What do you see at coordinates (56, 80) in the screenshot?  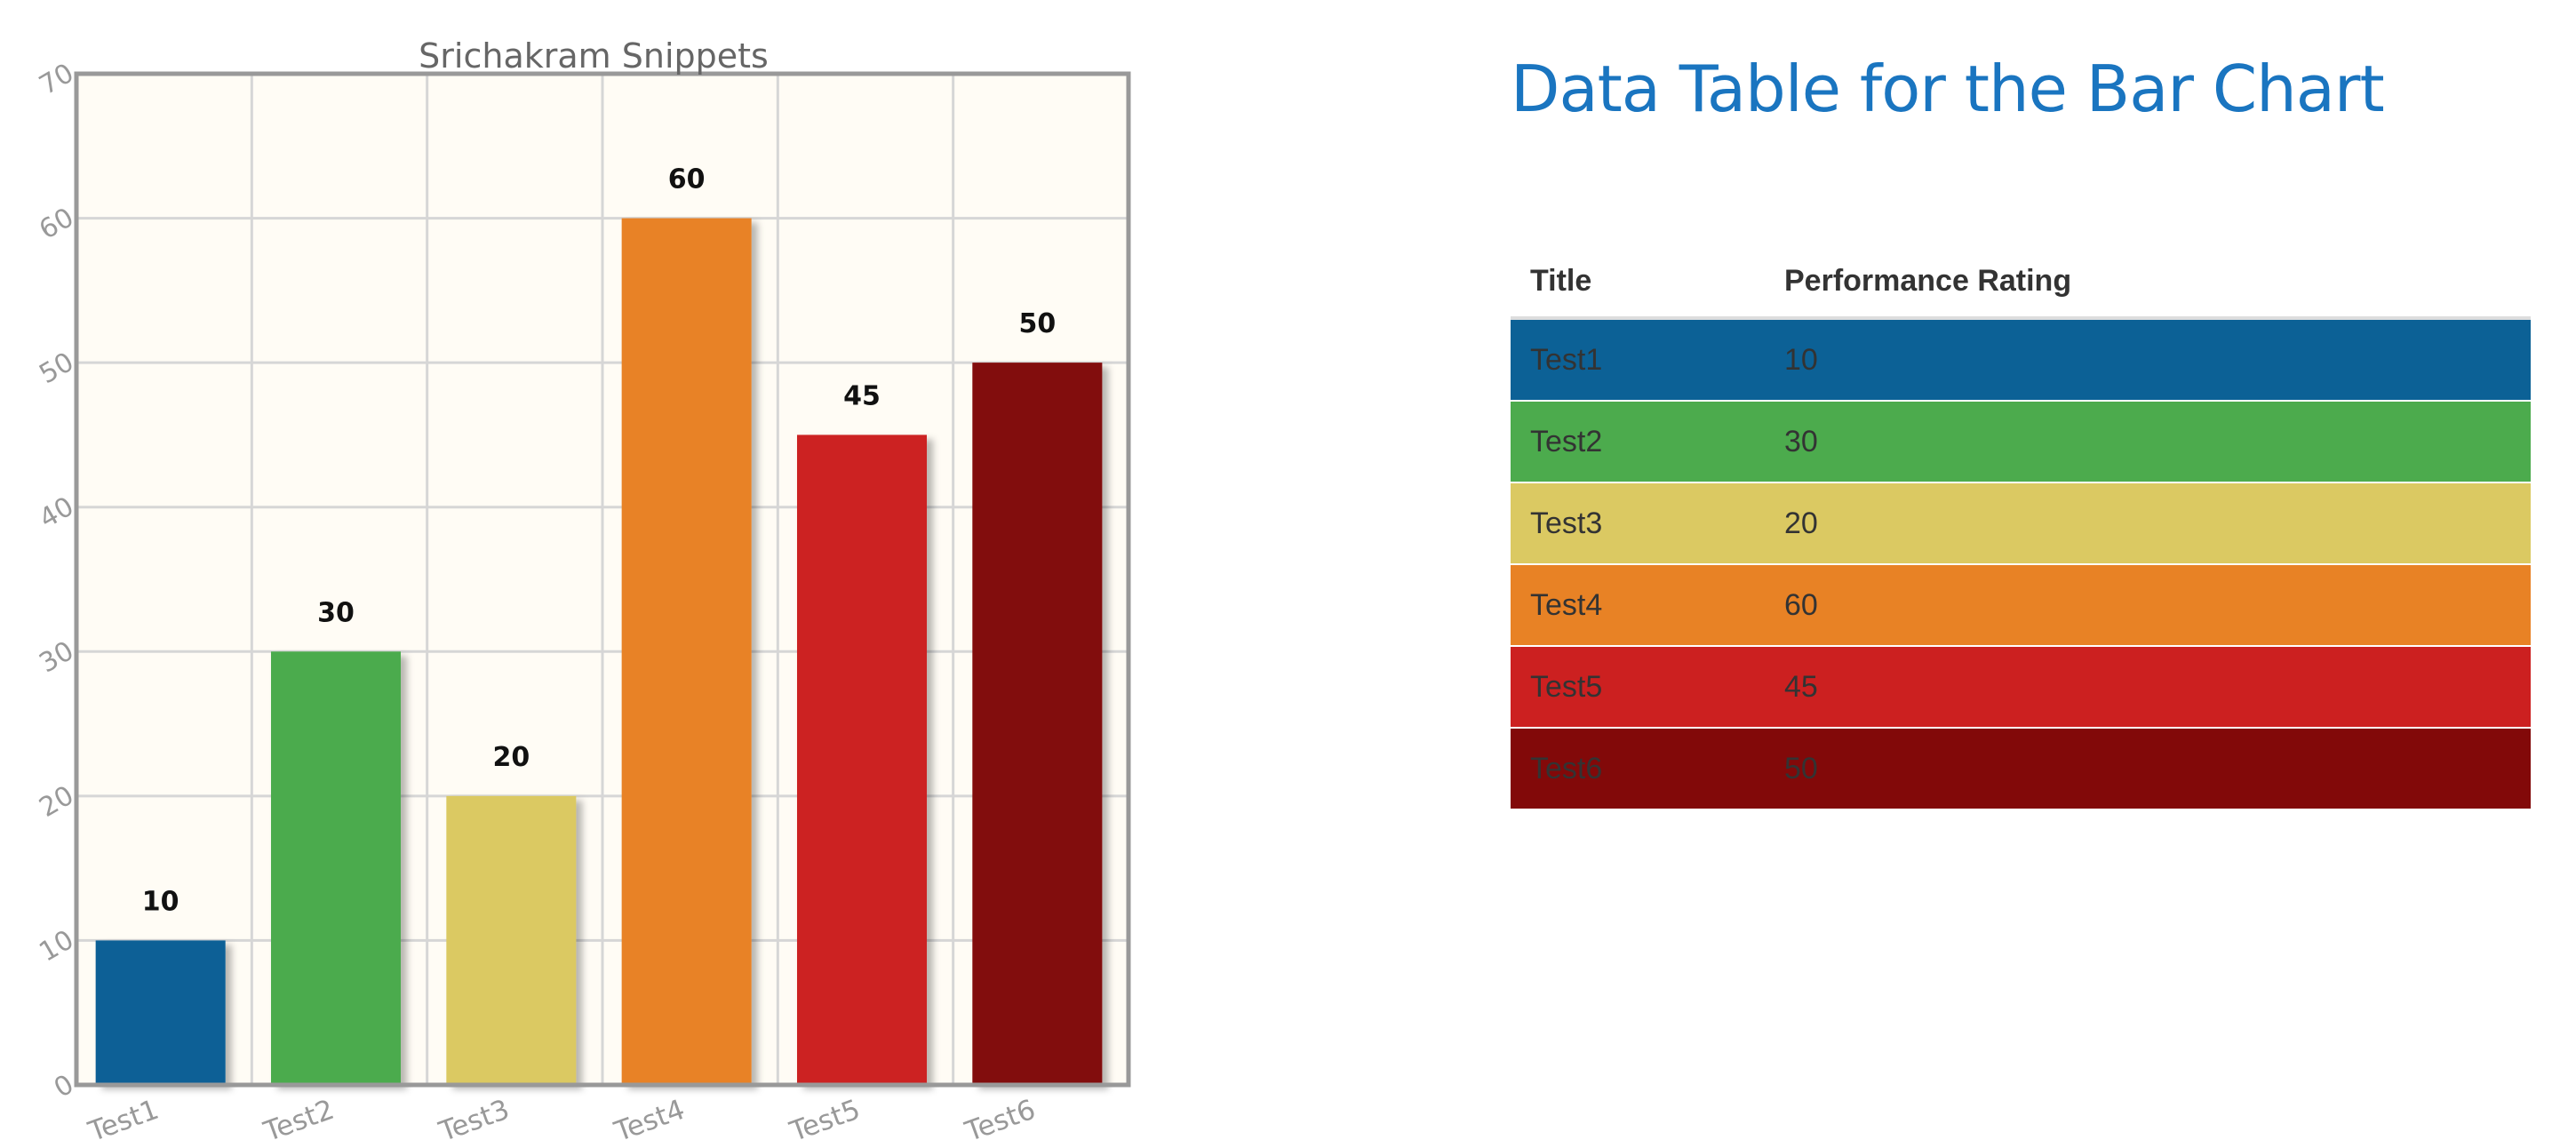 I see `y-tick-label: 70` at bounding box center [56, 80].